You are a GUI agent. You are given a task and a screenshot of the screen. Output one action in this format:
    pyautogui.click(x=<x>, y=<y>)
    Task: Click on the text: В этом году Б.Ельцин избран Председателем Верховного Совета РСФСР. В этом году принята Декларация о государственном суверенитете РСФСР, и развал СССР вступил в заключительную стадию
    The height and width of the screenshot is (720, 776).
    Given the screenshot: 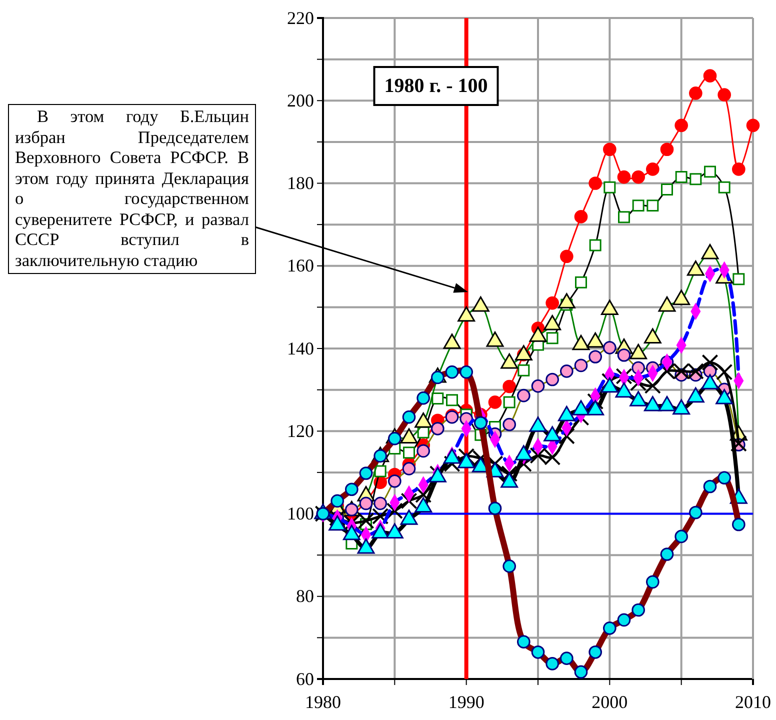 What is the action you would take?
    pyautogui.click(x=132, y=189)
    